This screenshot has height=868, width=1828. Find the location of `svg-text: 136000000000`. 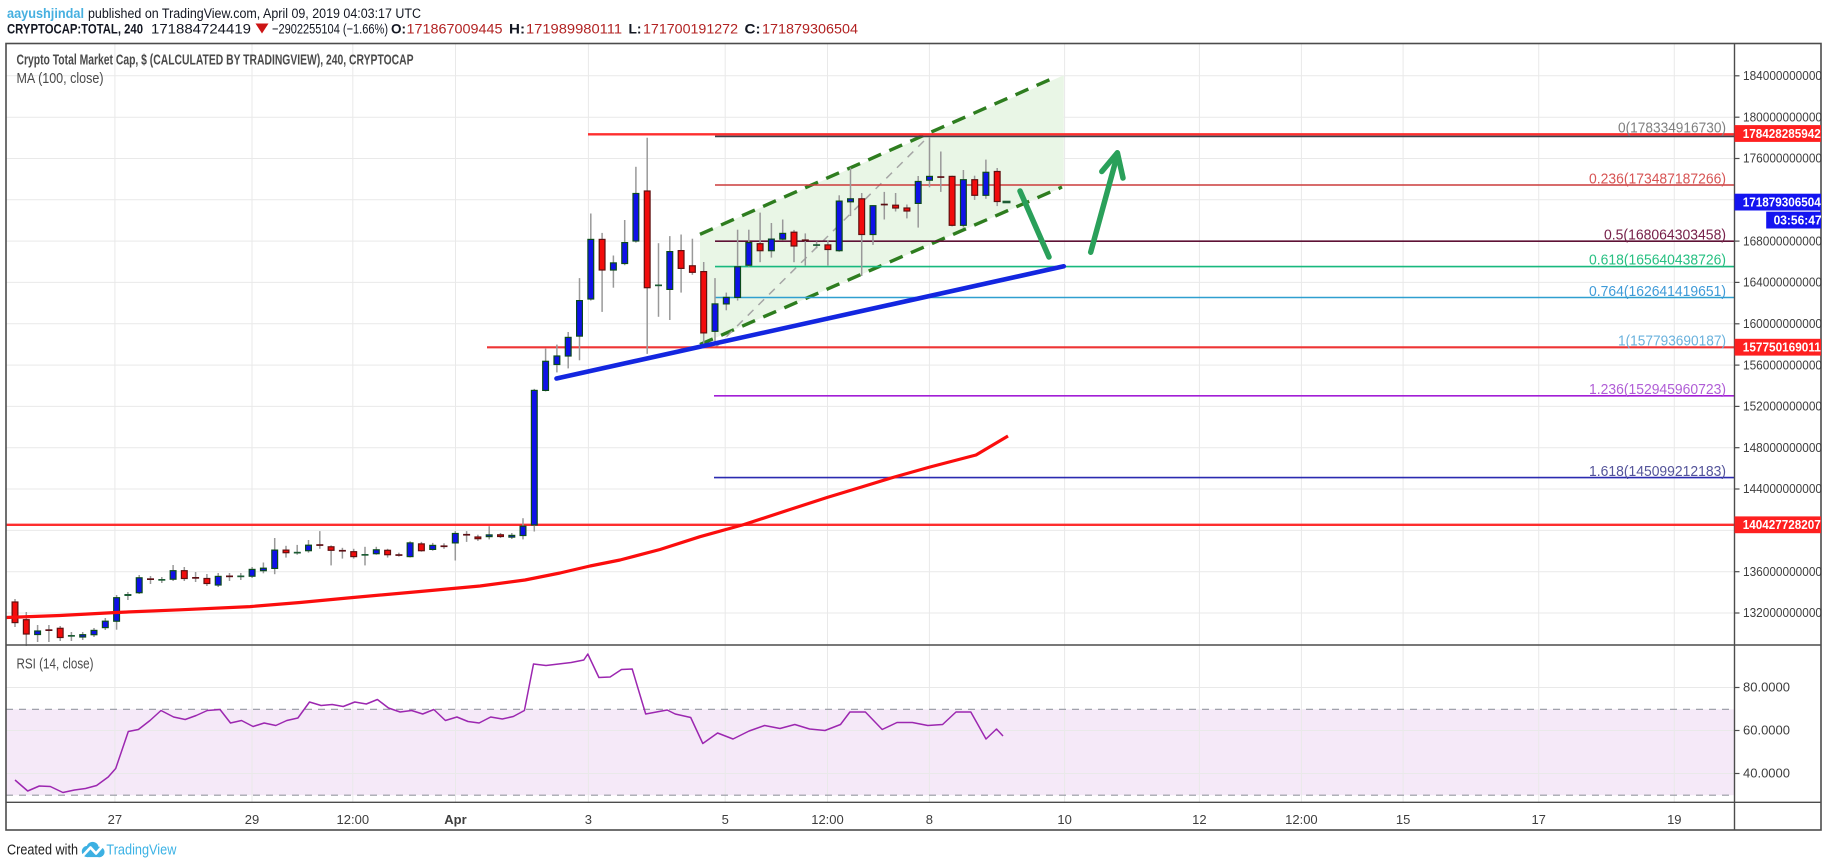

svg-text: 136000000000 is located at coordinates (1782, 572).